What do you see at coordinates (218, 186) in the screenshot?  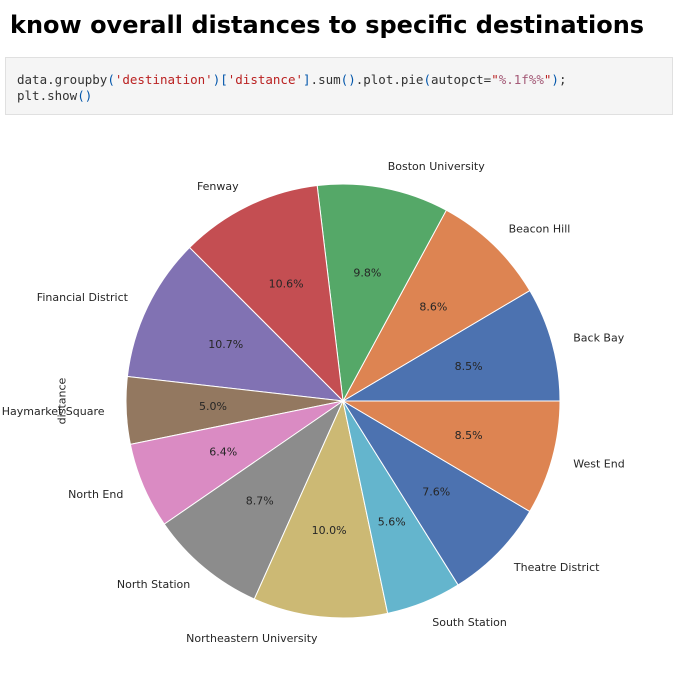 I see `pie-category-label: Fenway` at bounding box center [218, 186].